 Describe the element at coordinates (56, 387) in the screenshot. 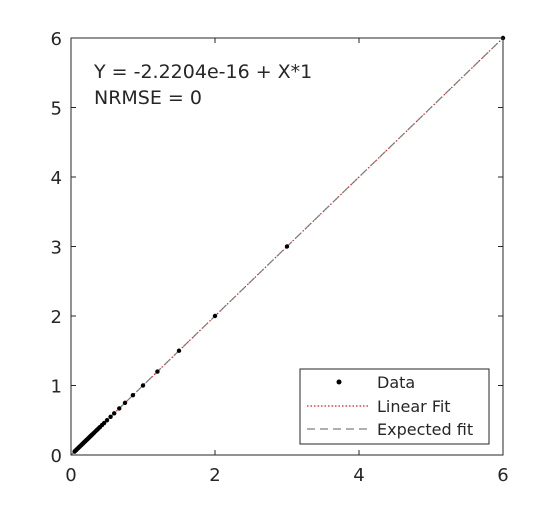

I see `y-tick-label: 1` at that location.